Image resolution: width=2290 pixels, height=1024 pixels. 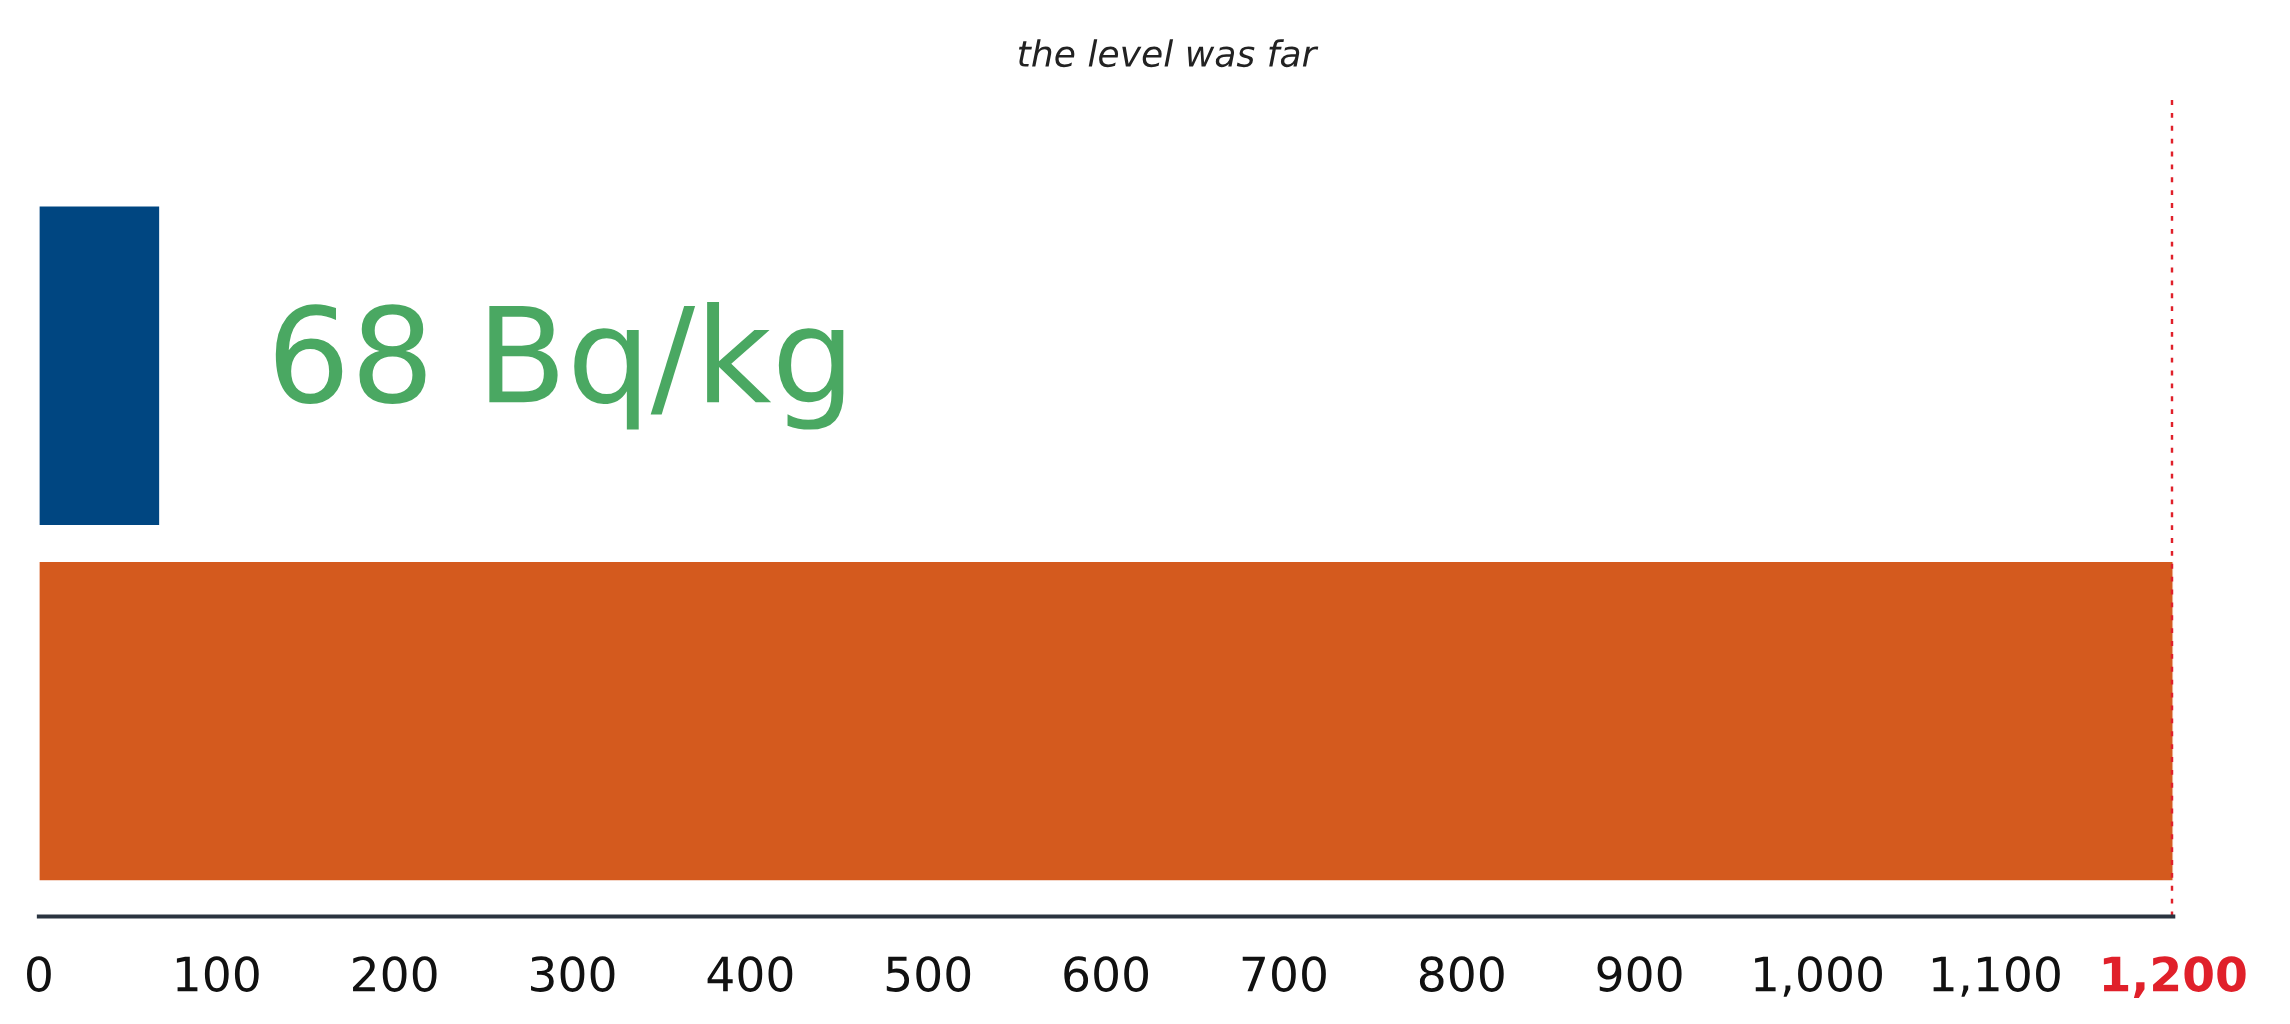 I want to click on x-tick-label: 600, so click(x=1106, y=974).